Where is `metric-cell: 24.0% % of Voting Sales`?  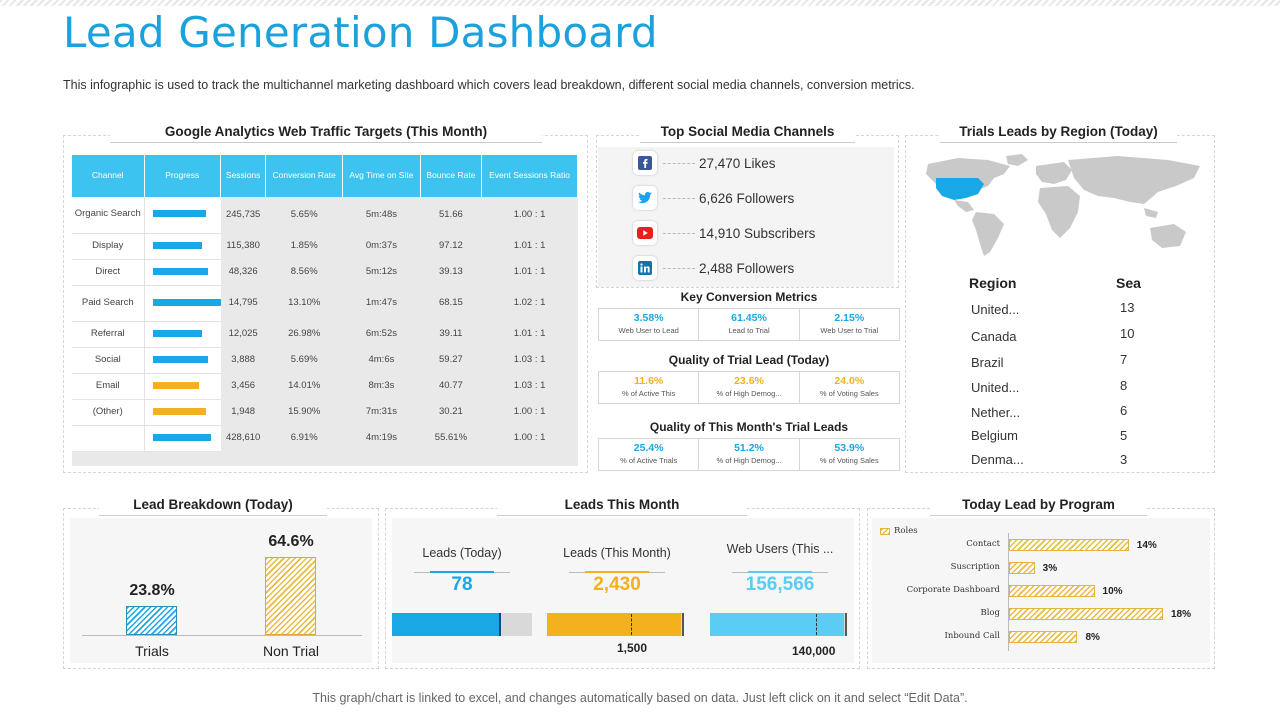 metric-cell: 24.0% % of Voting Sales is located at coordinates (849, 387).